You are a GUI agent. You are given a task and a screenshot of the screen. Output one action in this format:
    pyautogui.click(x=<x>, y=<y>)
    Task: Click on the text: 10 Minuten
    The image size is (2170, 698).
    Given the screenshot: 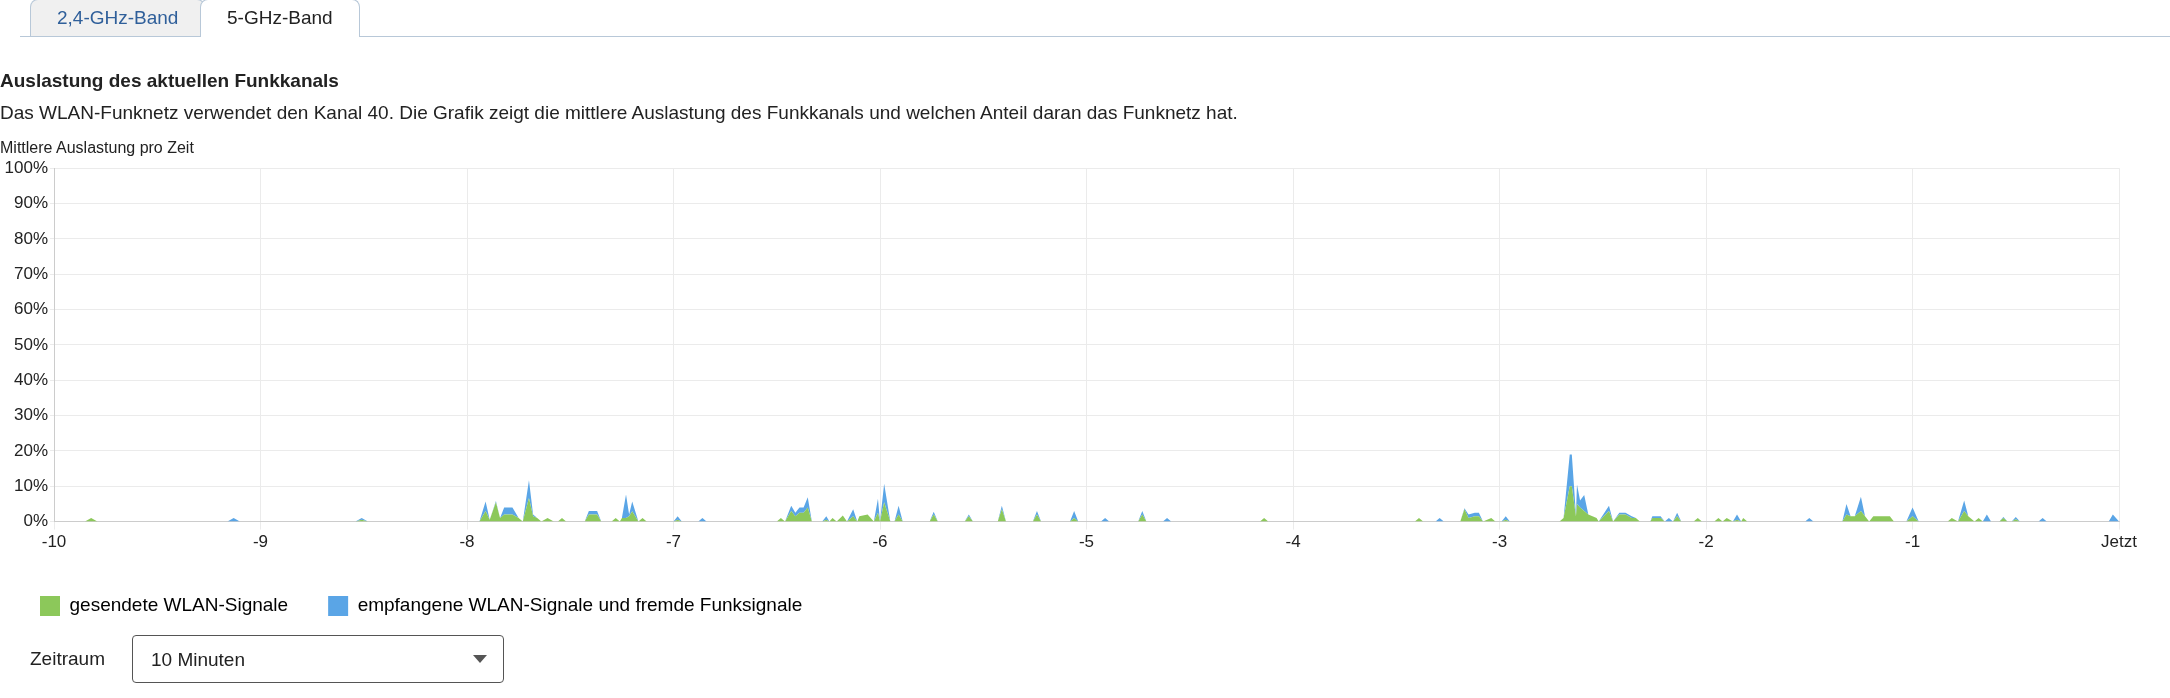 What is the action you would take?
    pyautogui.click(x=198, y=660)
    